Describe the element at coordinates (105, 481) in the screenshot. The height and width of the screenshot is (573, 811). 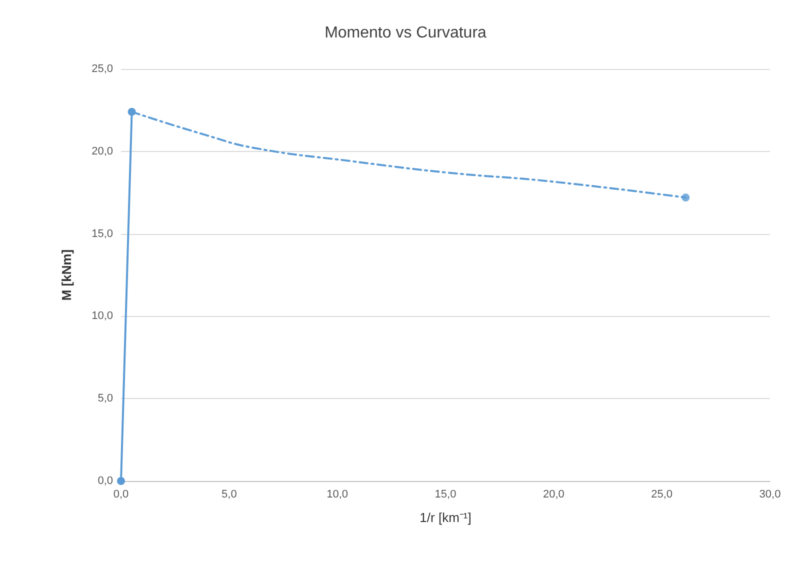
I see `y-tick-label: 0,0` at that location.